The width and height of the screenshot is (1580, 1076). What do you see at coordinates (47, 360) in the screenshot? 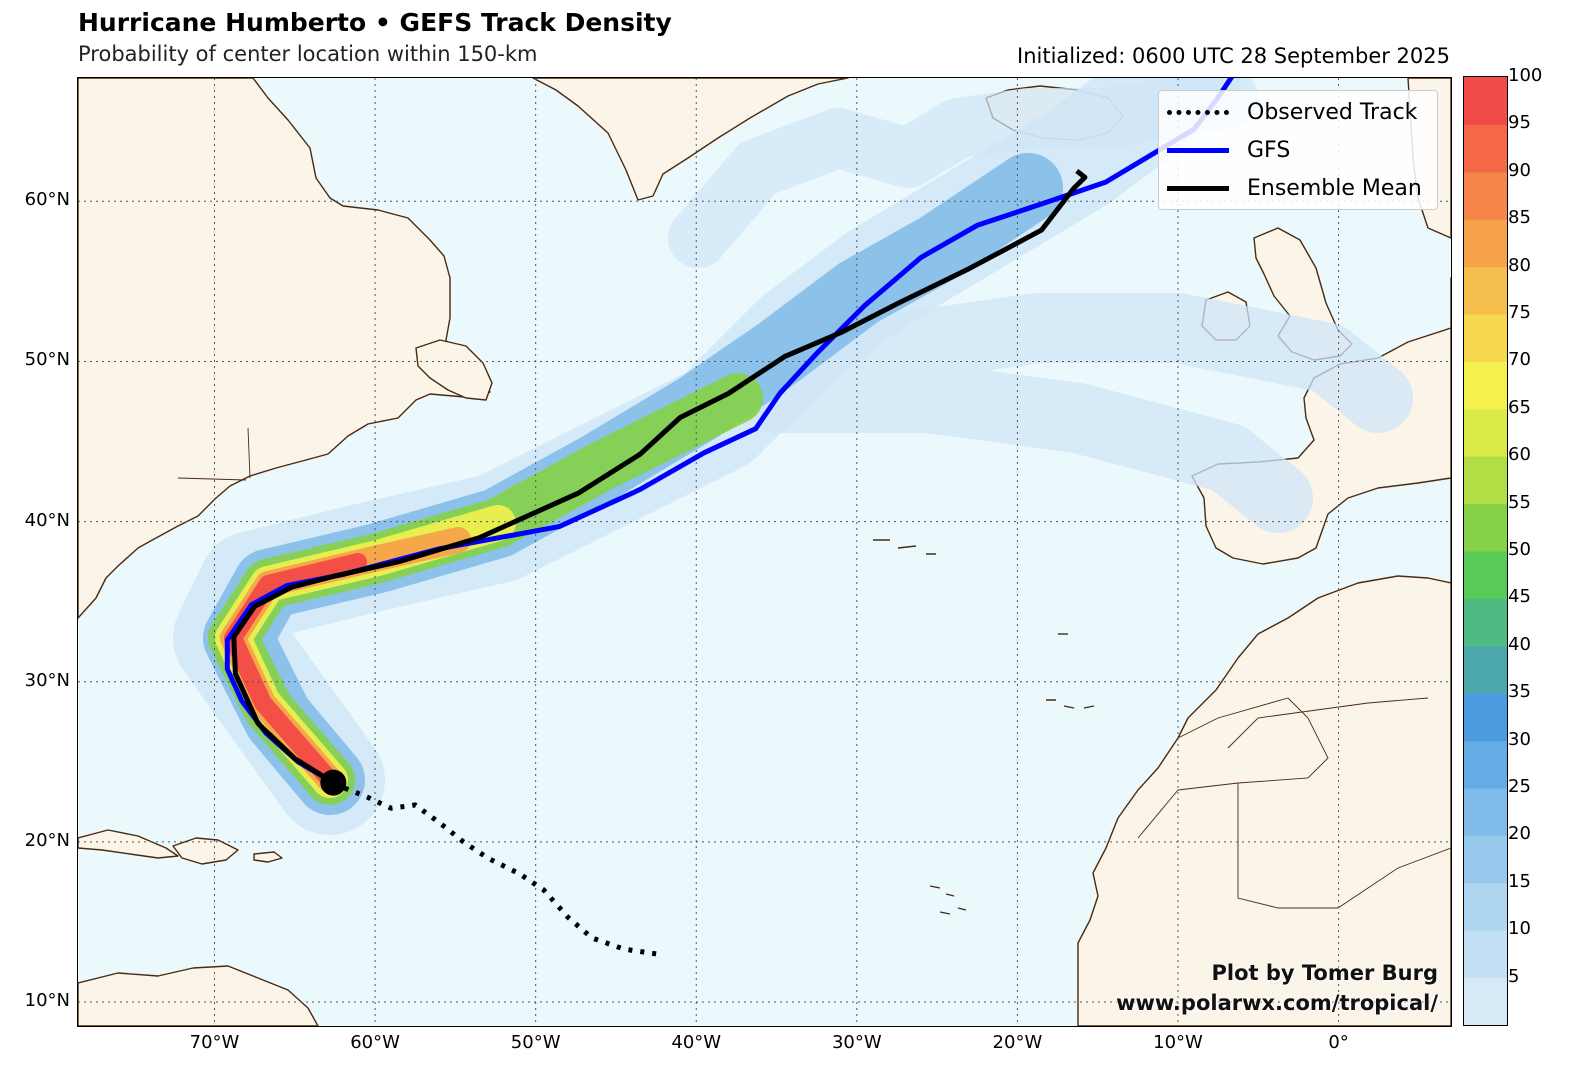
I see `lat-label: 50°N` at bounding box center [47, 360].